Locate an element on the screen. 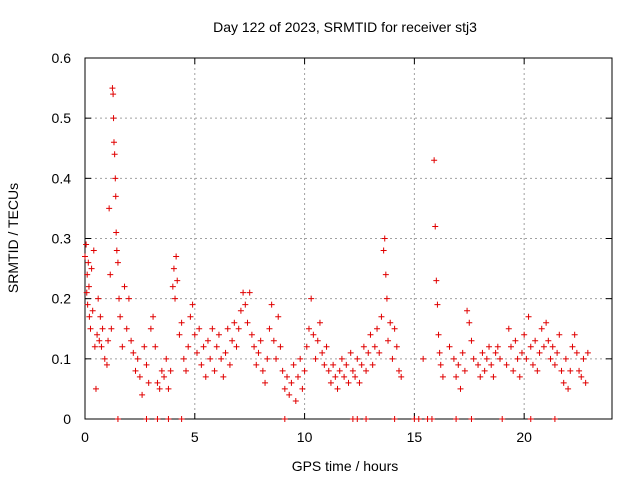  y-tick-label: 0 is located at coordinates (67, 419).